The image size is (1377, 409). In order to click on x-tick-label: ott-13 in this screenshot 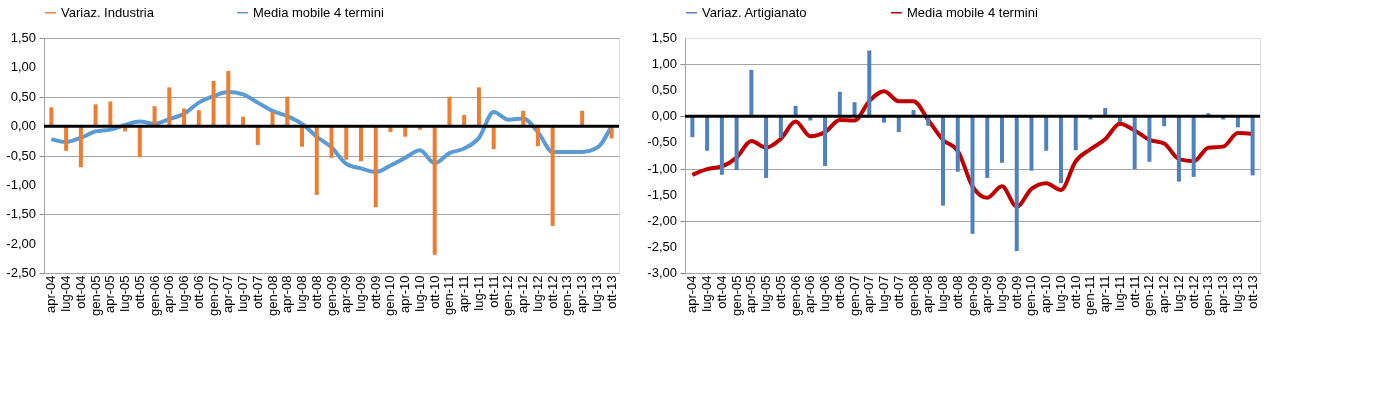, I will do `click(611, 292)`.